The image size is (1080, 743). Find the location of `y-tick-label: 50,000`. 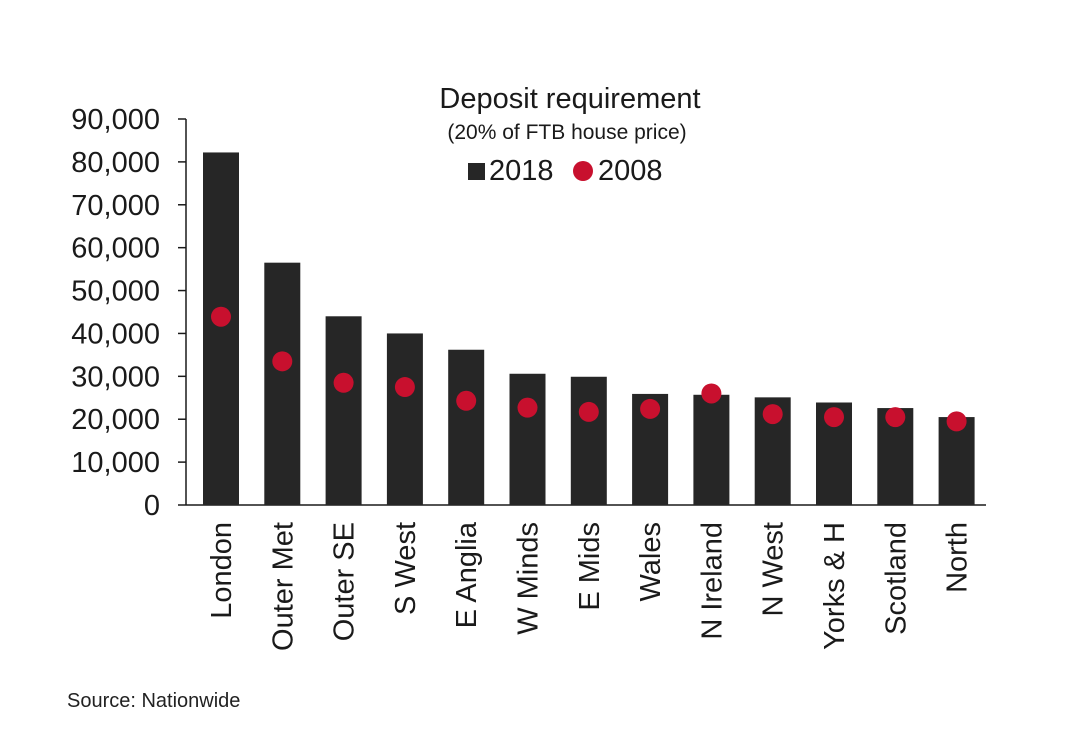

y-tick-label: 50,000 is located at coordinates (115, 292).